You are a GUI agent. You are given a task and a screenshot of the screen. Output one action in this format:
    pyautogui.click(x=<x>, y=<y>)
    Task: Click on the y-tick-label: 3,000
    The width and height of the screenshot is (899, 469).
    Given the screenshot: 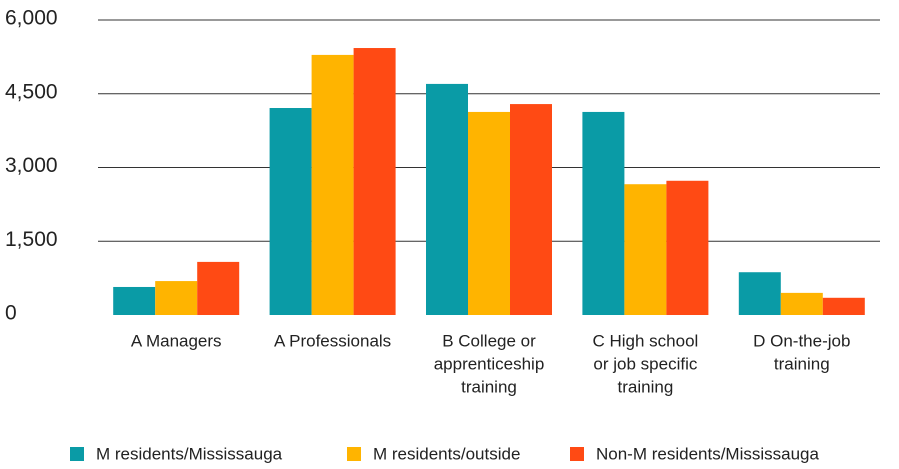 What is the action you would take?
    pyautogui.click(x=31, y=165)
    